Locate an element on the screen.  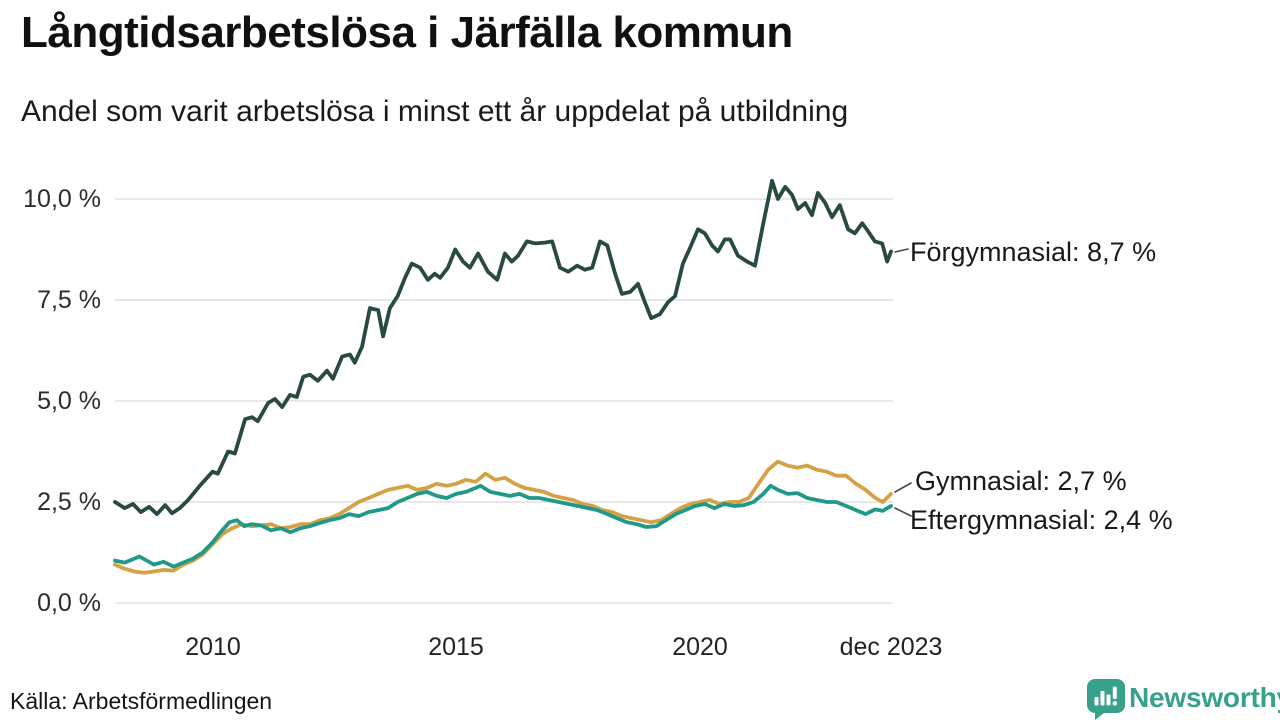
y-axis-tick-100: 10,0 % is located at coordinates (62, 199).